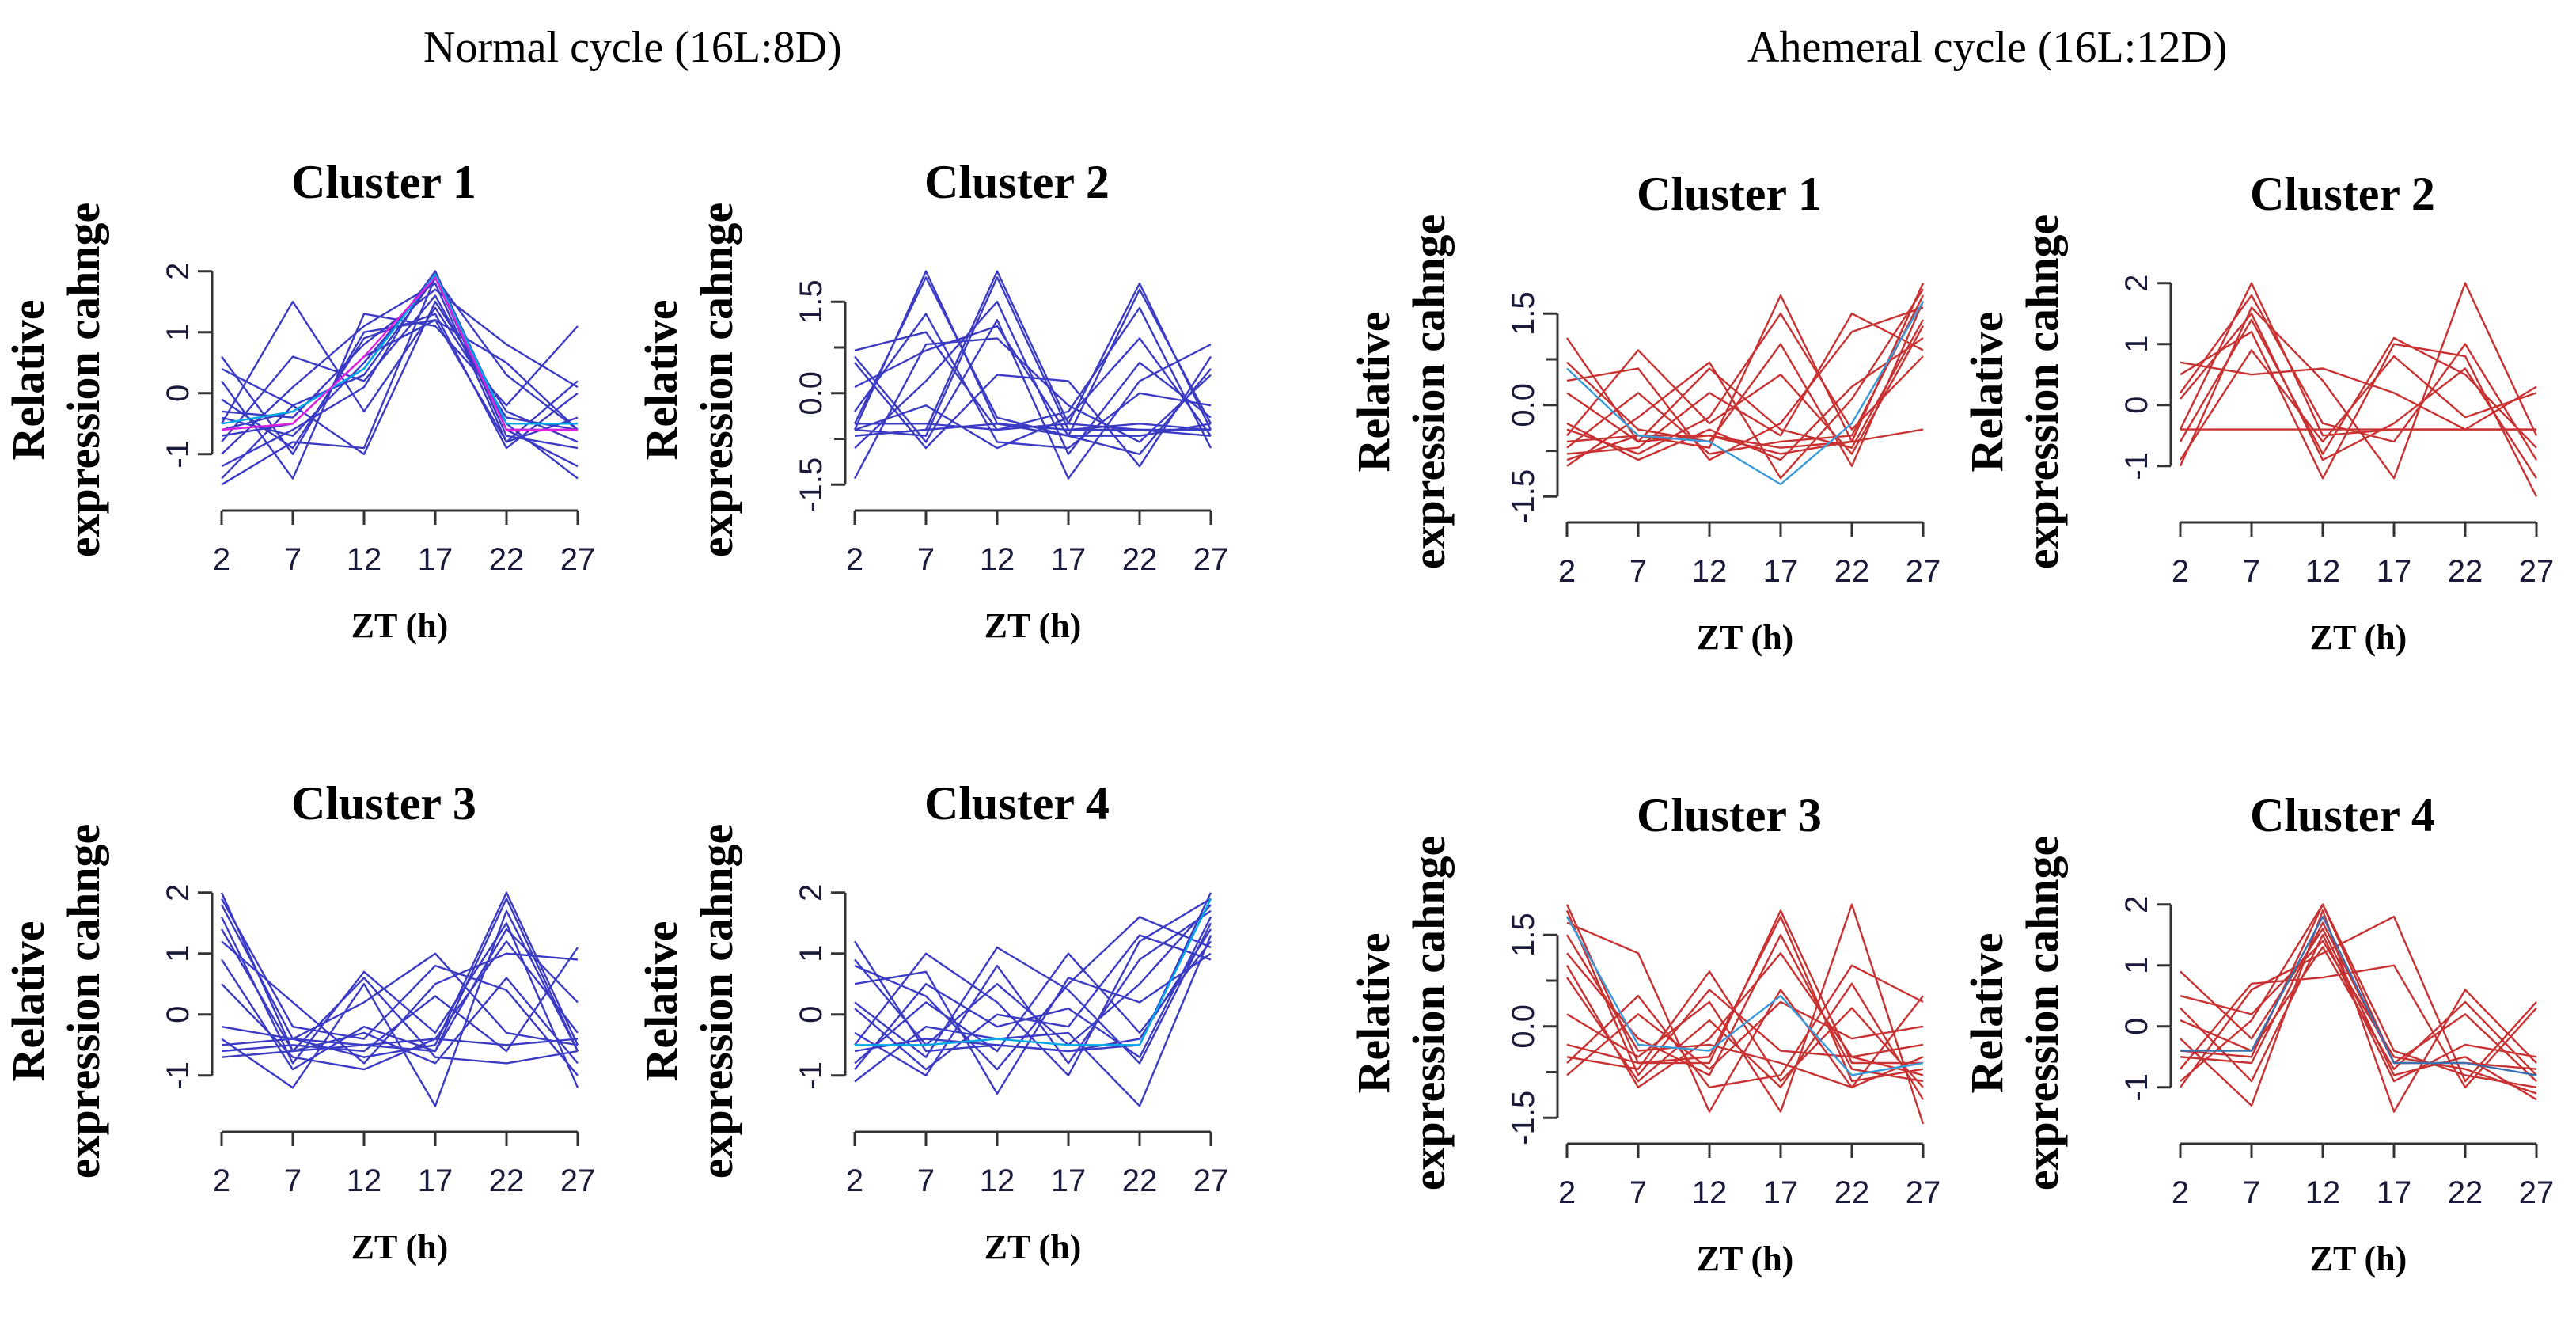 This screenshot has width=2576, height=1340. I want to click on normal-cycle-title: Normal cycle (16L:8D), so click(632, 47).